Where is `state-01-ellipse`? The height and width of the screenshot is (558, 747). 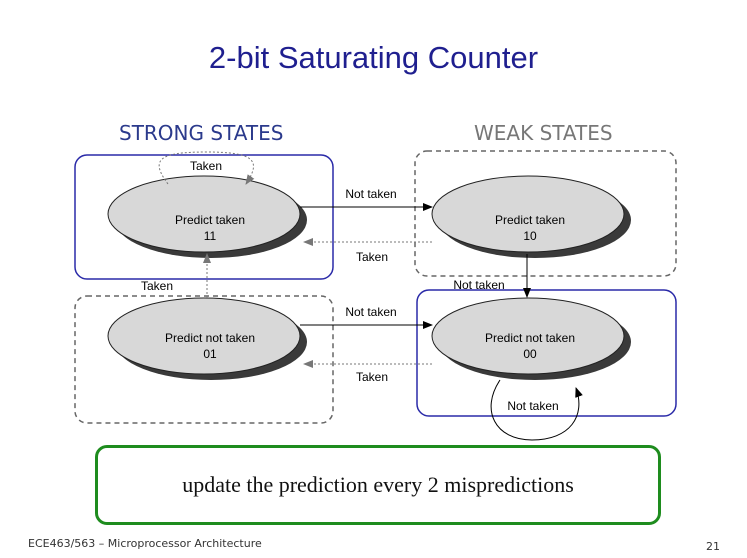
state-01-ellipse is located at coordinates (204, 336).